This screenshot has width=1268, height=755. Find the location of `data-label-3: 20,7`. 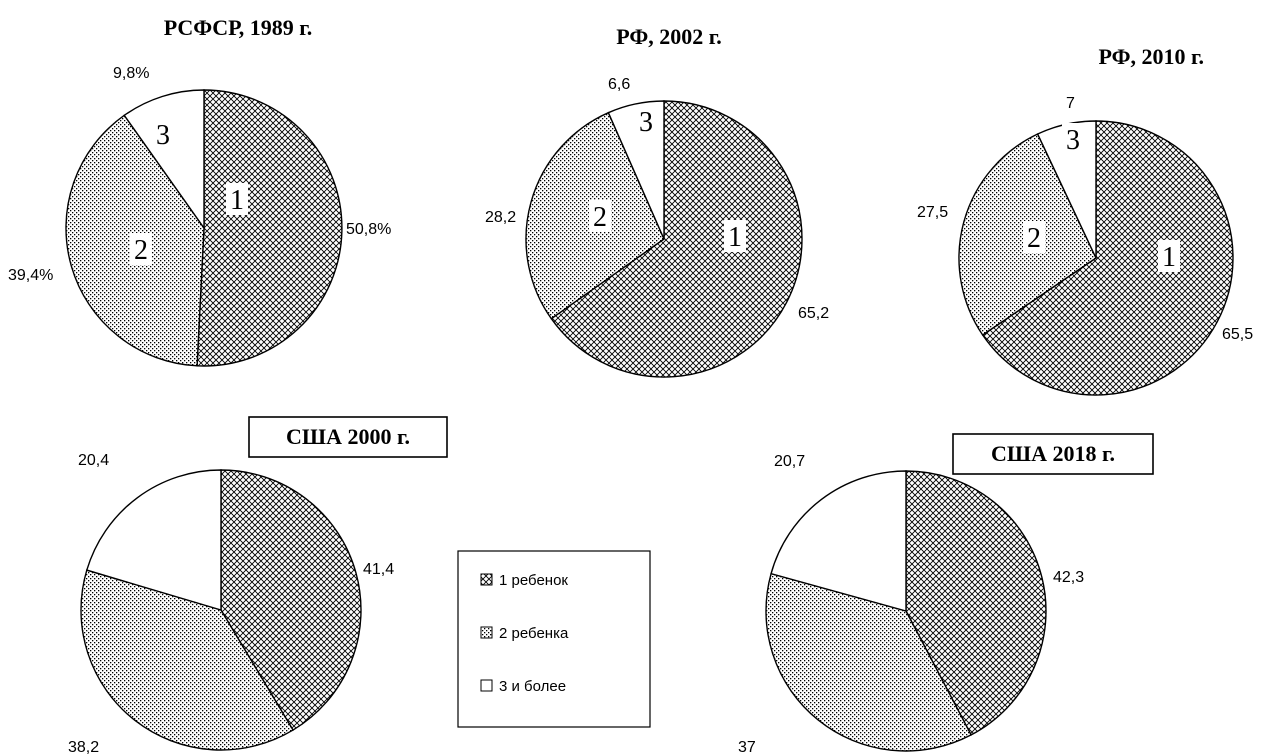

data-label-3: 20,7 is located at coordinates (789, 461).